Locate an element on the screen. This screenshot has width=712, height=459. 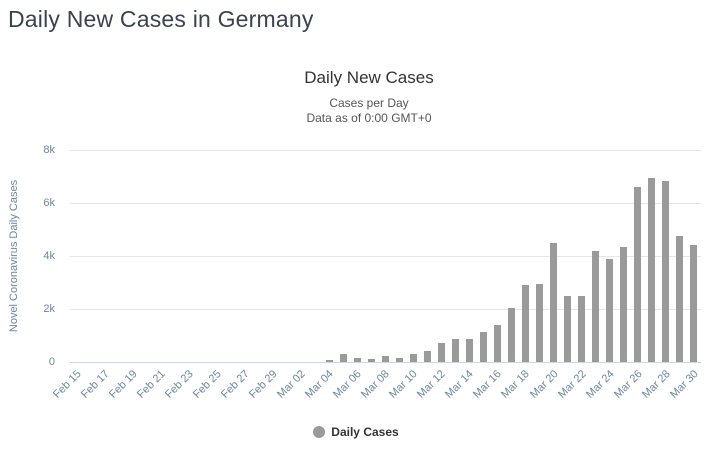
x-tick-label-mar-24: Mar 24 is located at coordinates (600, 384).